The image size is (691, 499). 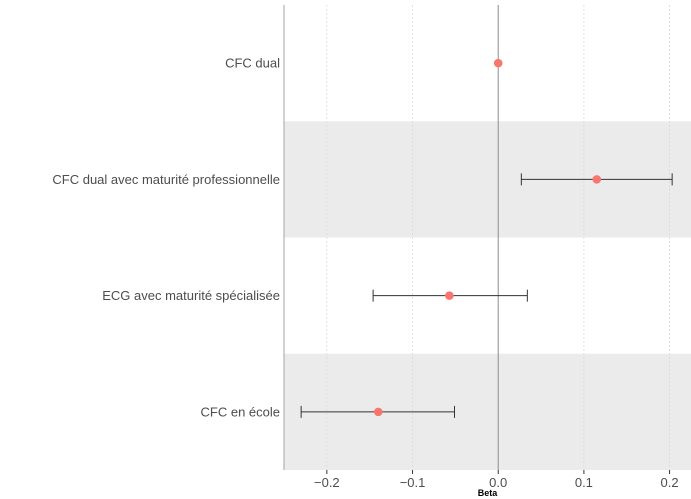 What do you see at coordinates (191, 295) in the screenshot?
I see `category-label: ECG avec maturité spécialisée` at bounding box center [191, 295].